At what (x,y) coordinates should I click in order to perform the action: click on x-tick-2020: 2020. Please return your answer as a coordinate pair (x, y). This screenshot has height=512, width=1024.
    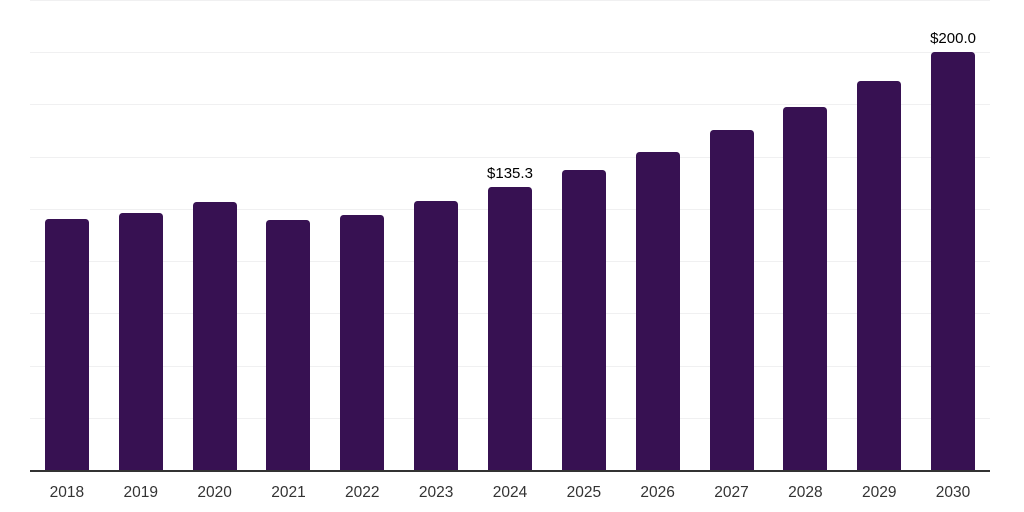
    Looking at the image, I should click on (214, 492).